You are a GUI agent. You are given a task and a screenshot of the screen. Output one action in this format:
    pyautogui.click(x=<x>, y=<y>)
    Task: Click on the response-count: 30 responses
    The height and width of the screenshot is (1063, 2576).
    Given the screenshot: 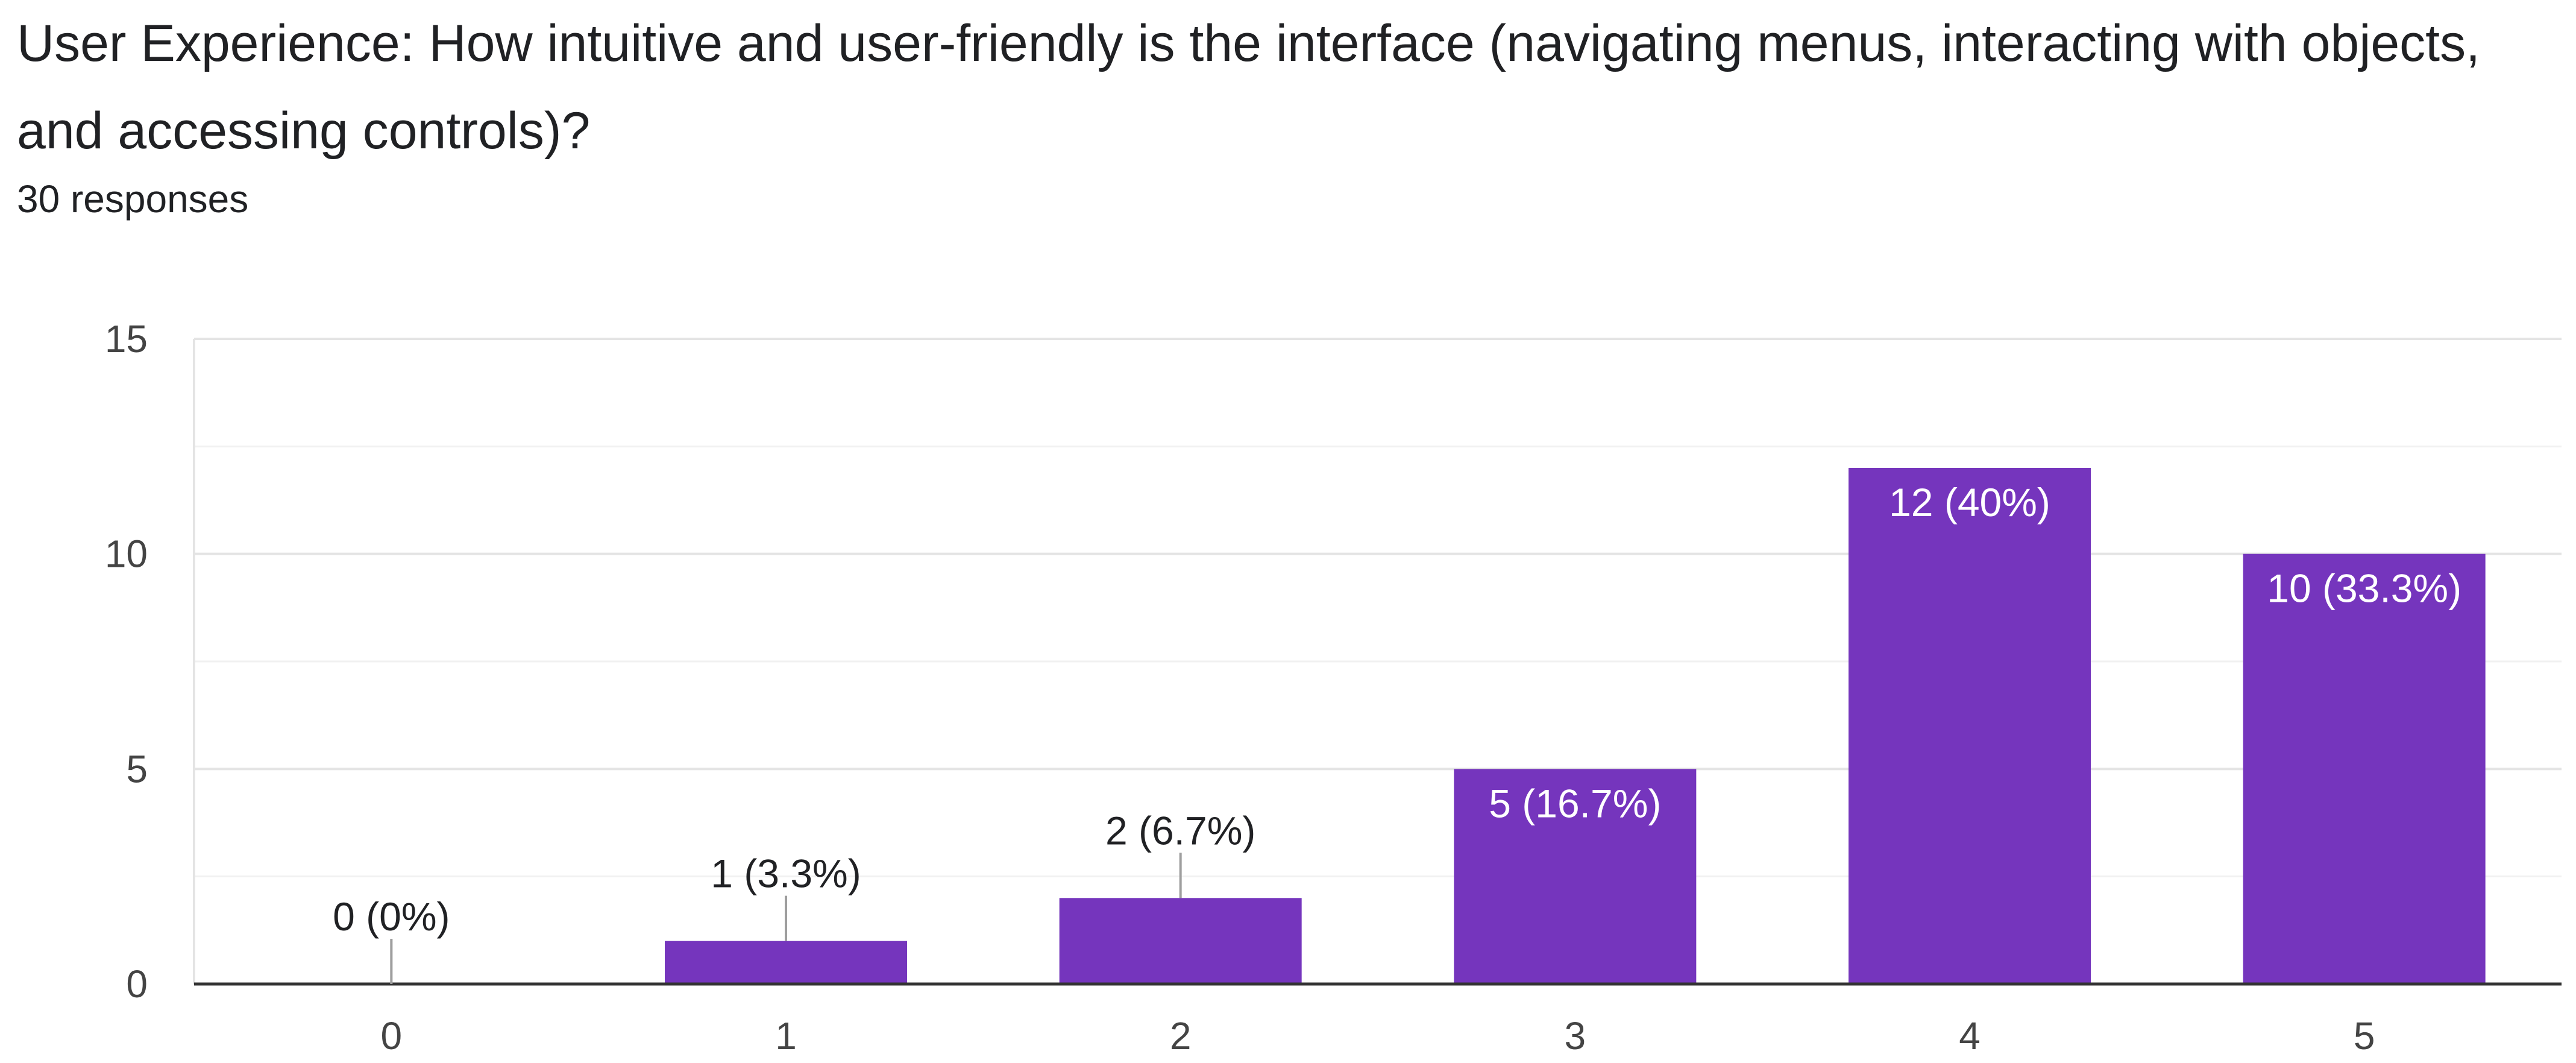 What is the action you would take?
    pyautogui.click(x=133, y=199)
    